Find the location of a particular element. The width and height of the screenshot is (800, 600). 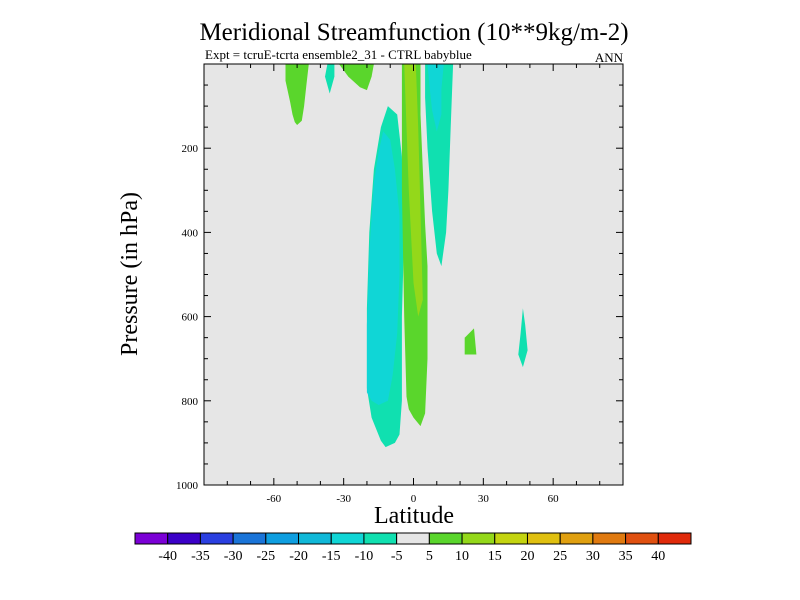

x-tick-label: 30 is located at coordinates (484, 499).